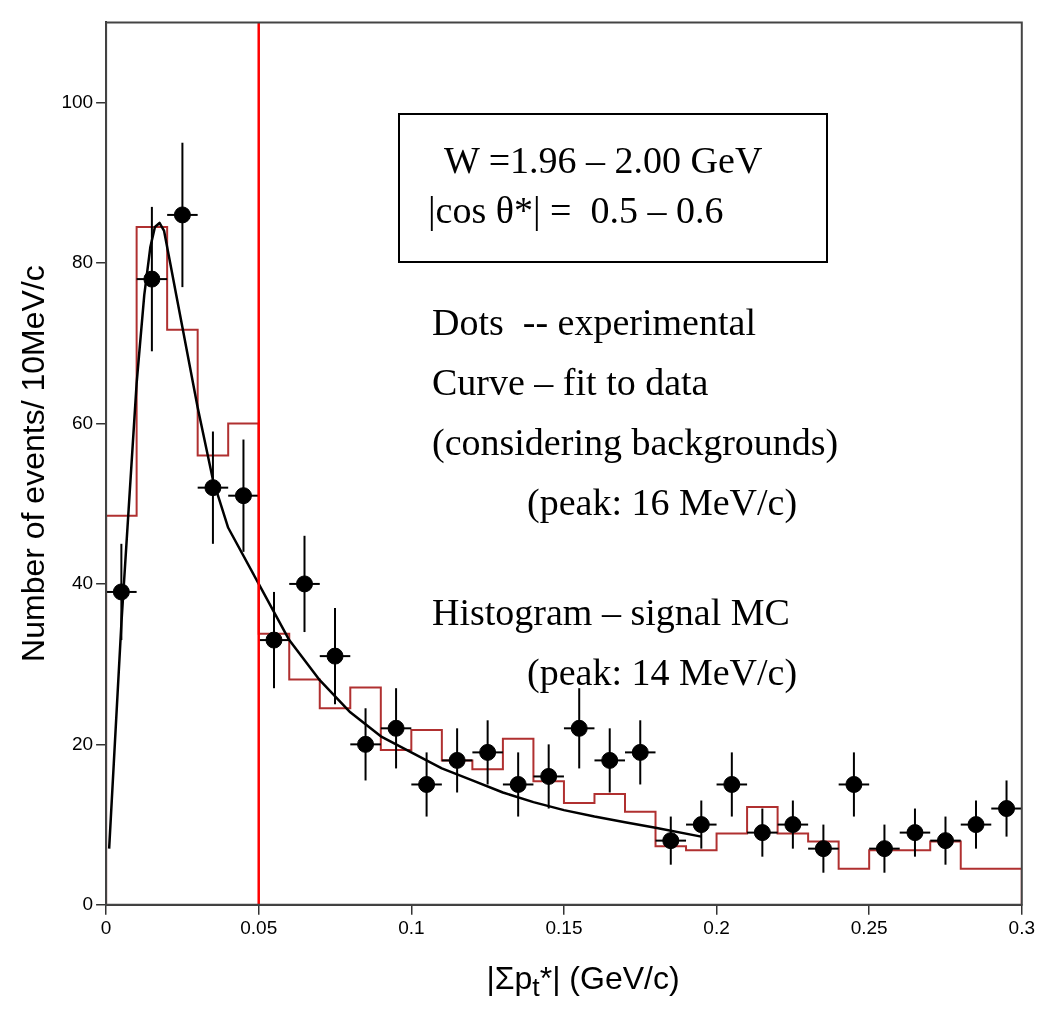 The height and width of the screenshot is (1022, 1052). What do you see at coordinates (716, 928) in the screenshot?
I see `x-tick-label: 0.2` at bounding box center [716, 928].